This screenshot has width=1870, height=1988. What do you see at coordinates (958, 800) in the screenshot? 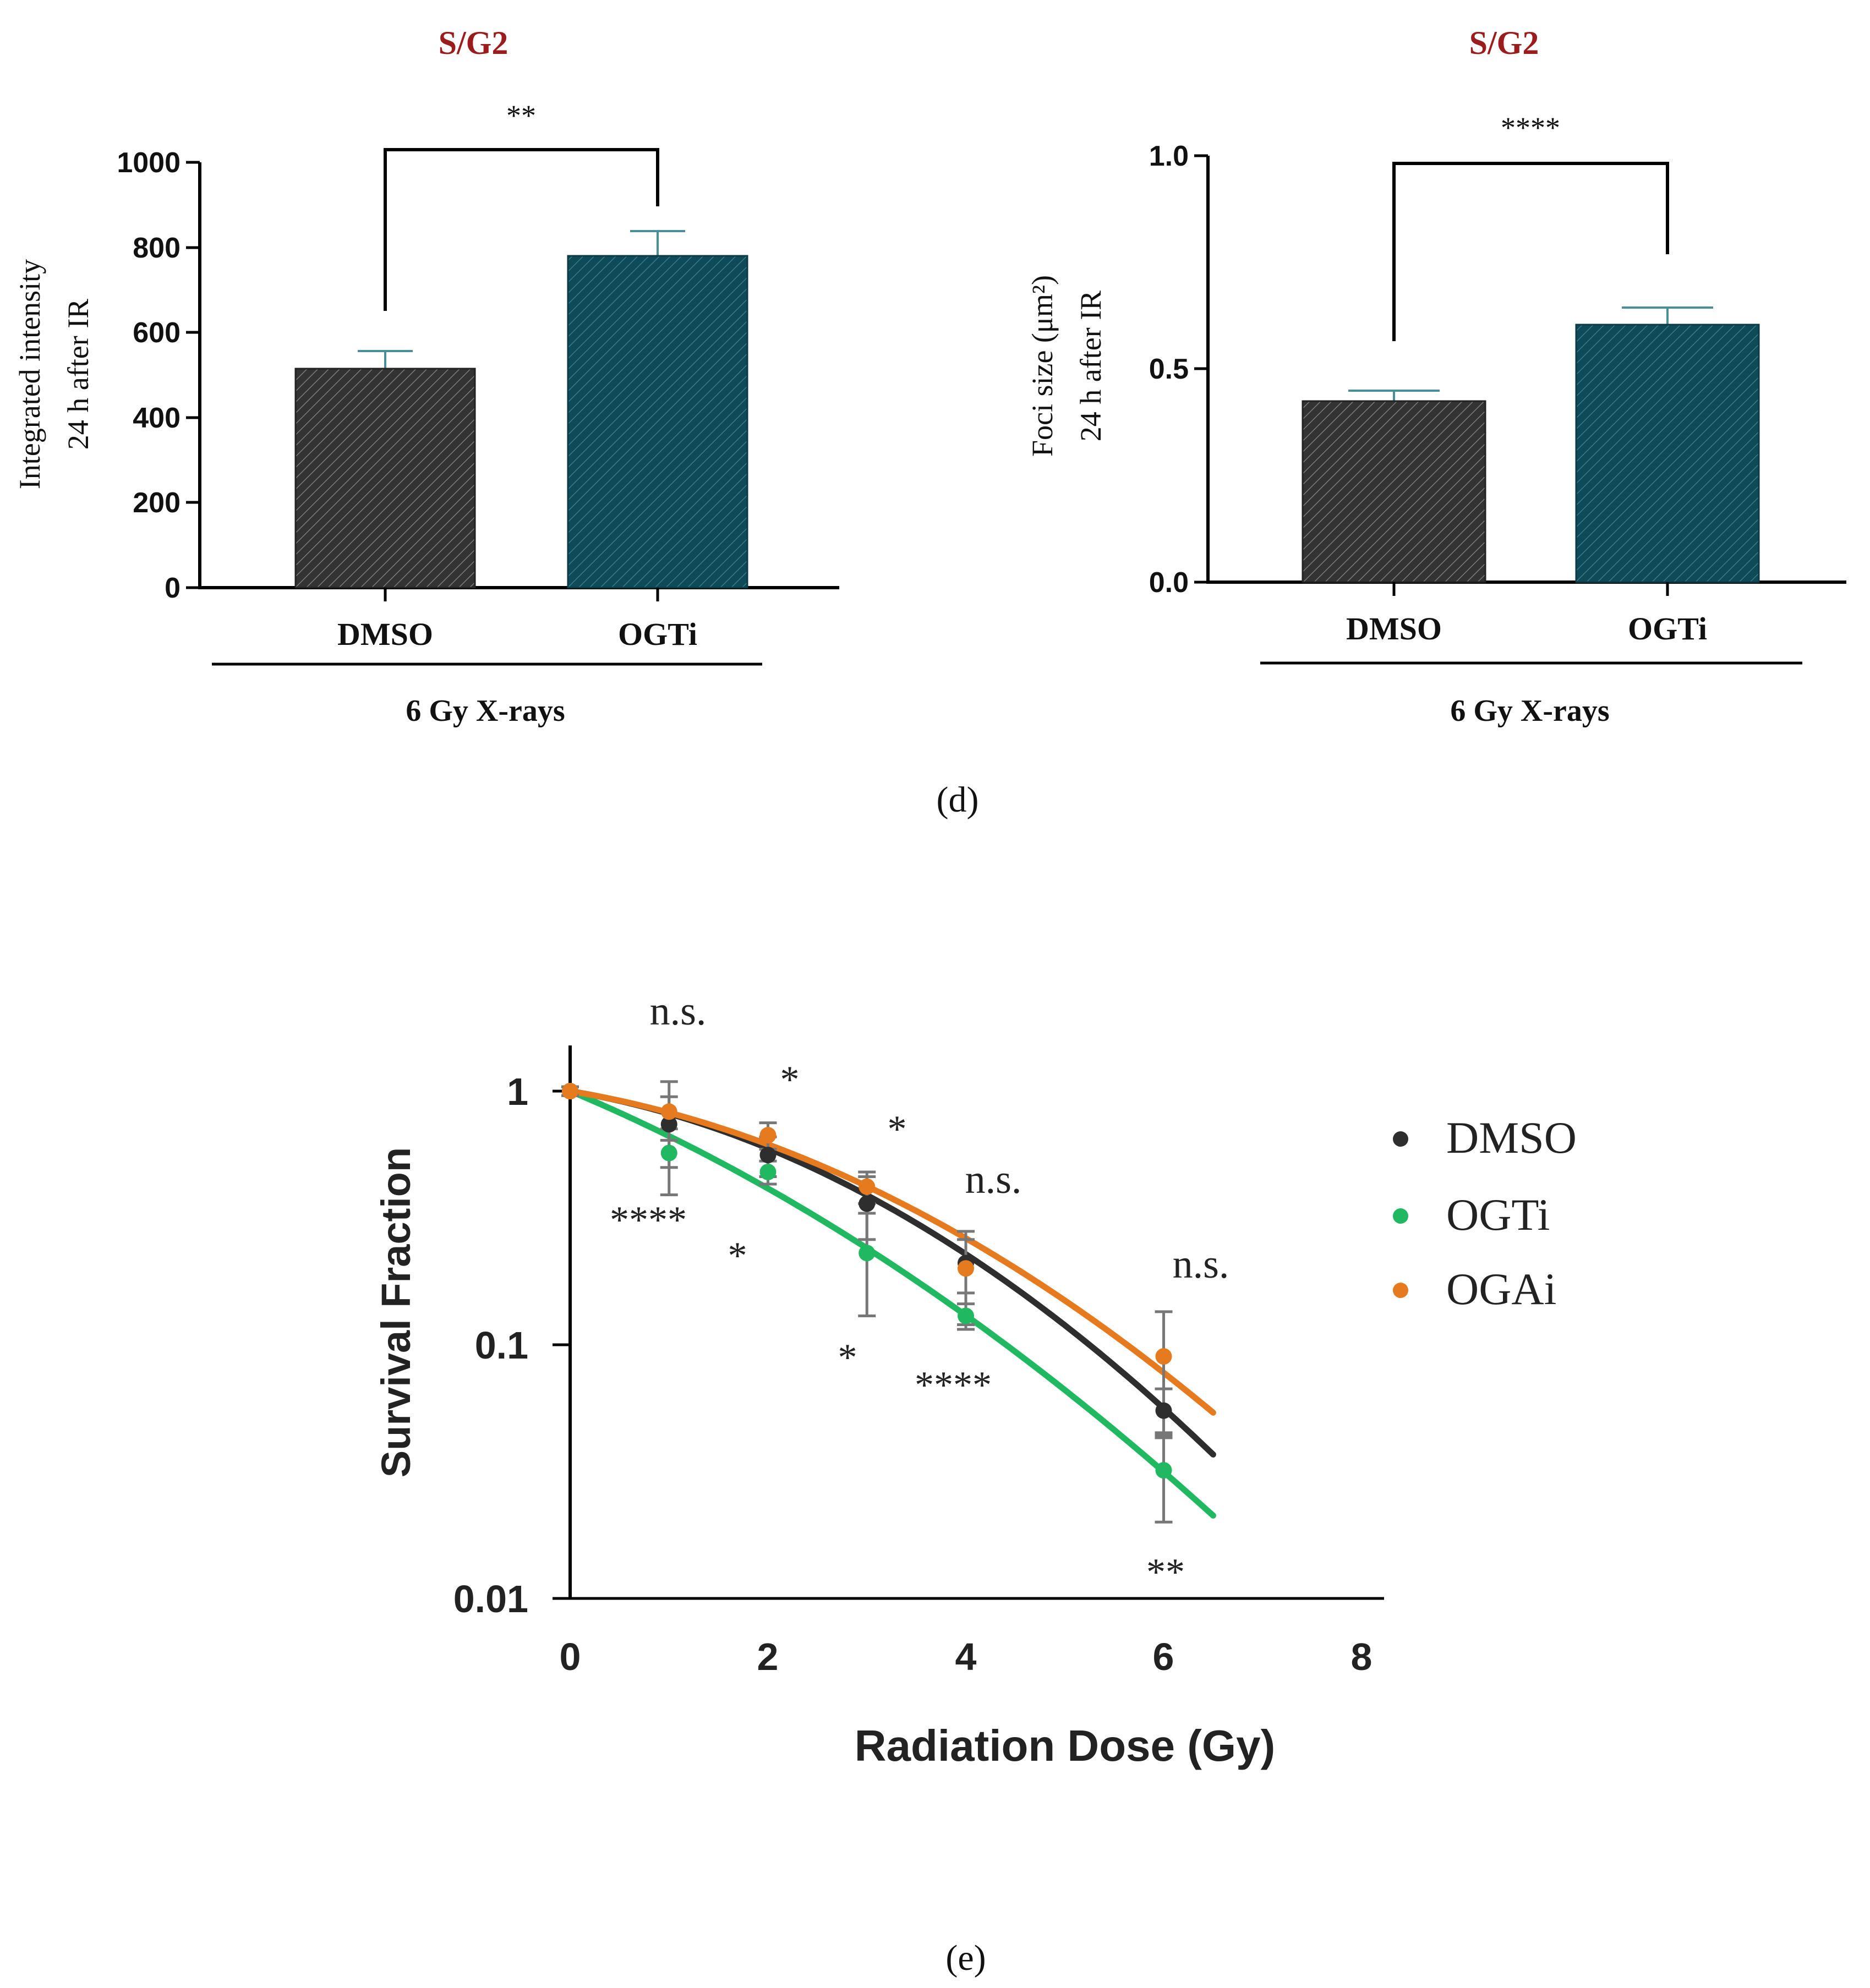
I see `panel-label-d: (d)` at bounding box center [958, 800].